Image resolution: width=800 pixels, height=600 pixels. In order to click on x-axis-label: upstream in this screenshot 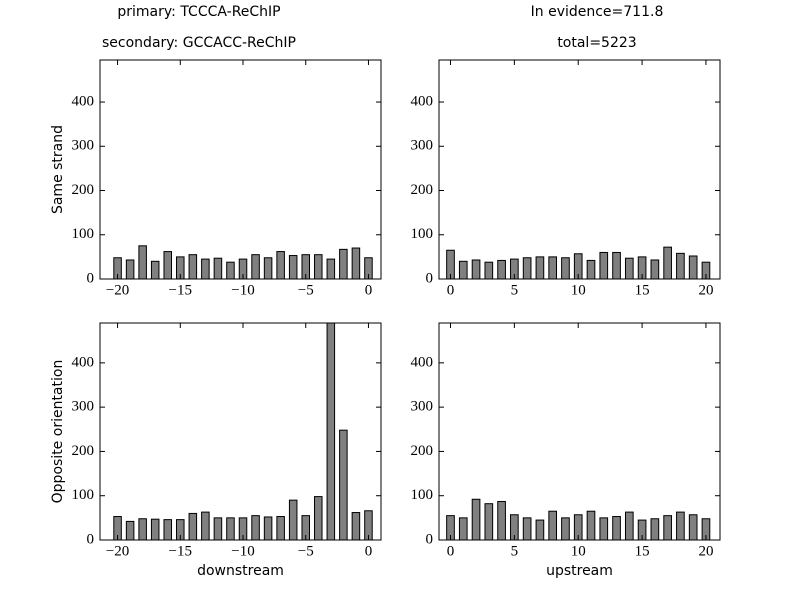, I will do `click(579, 571)`.